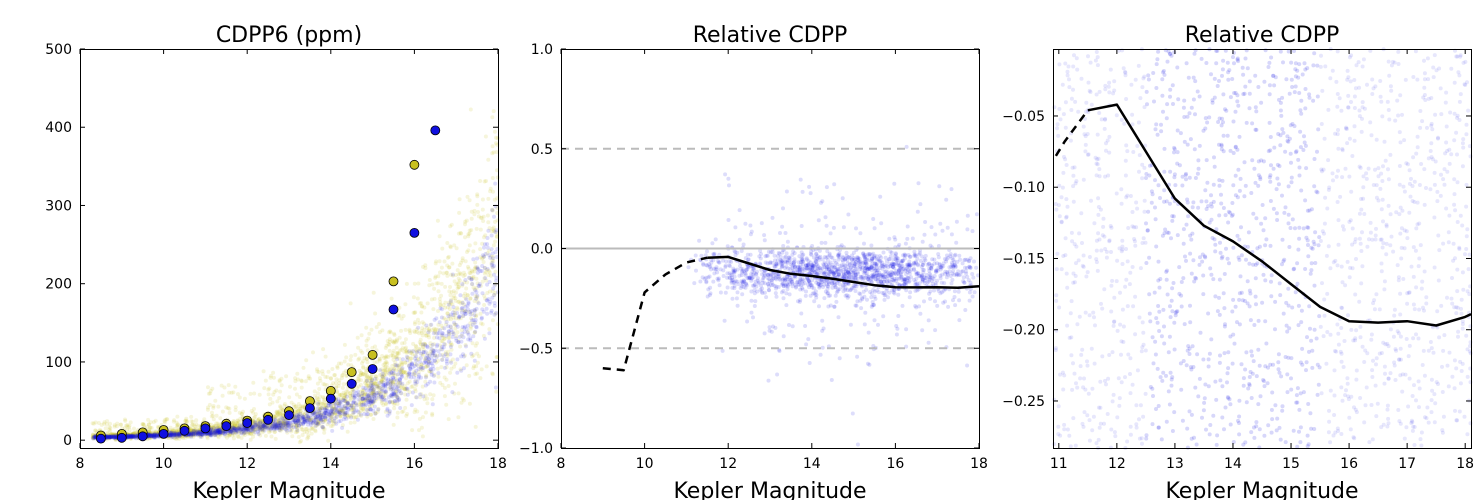 This screenshot has width=1484, height=500. I want to click on y-tick-label: 300, so click(58, 206).